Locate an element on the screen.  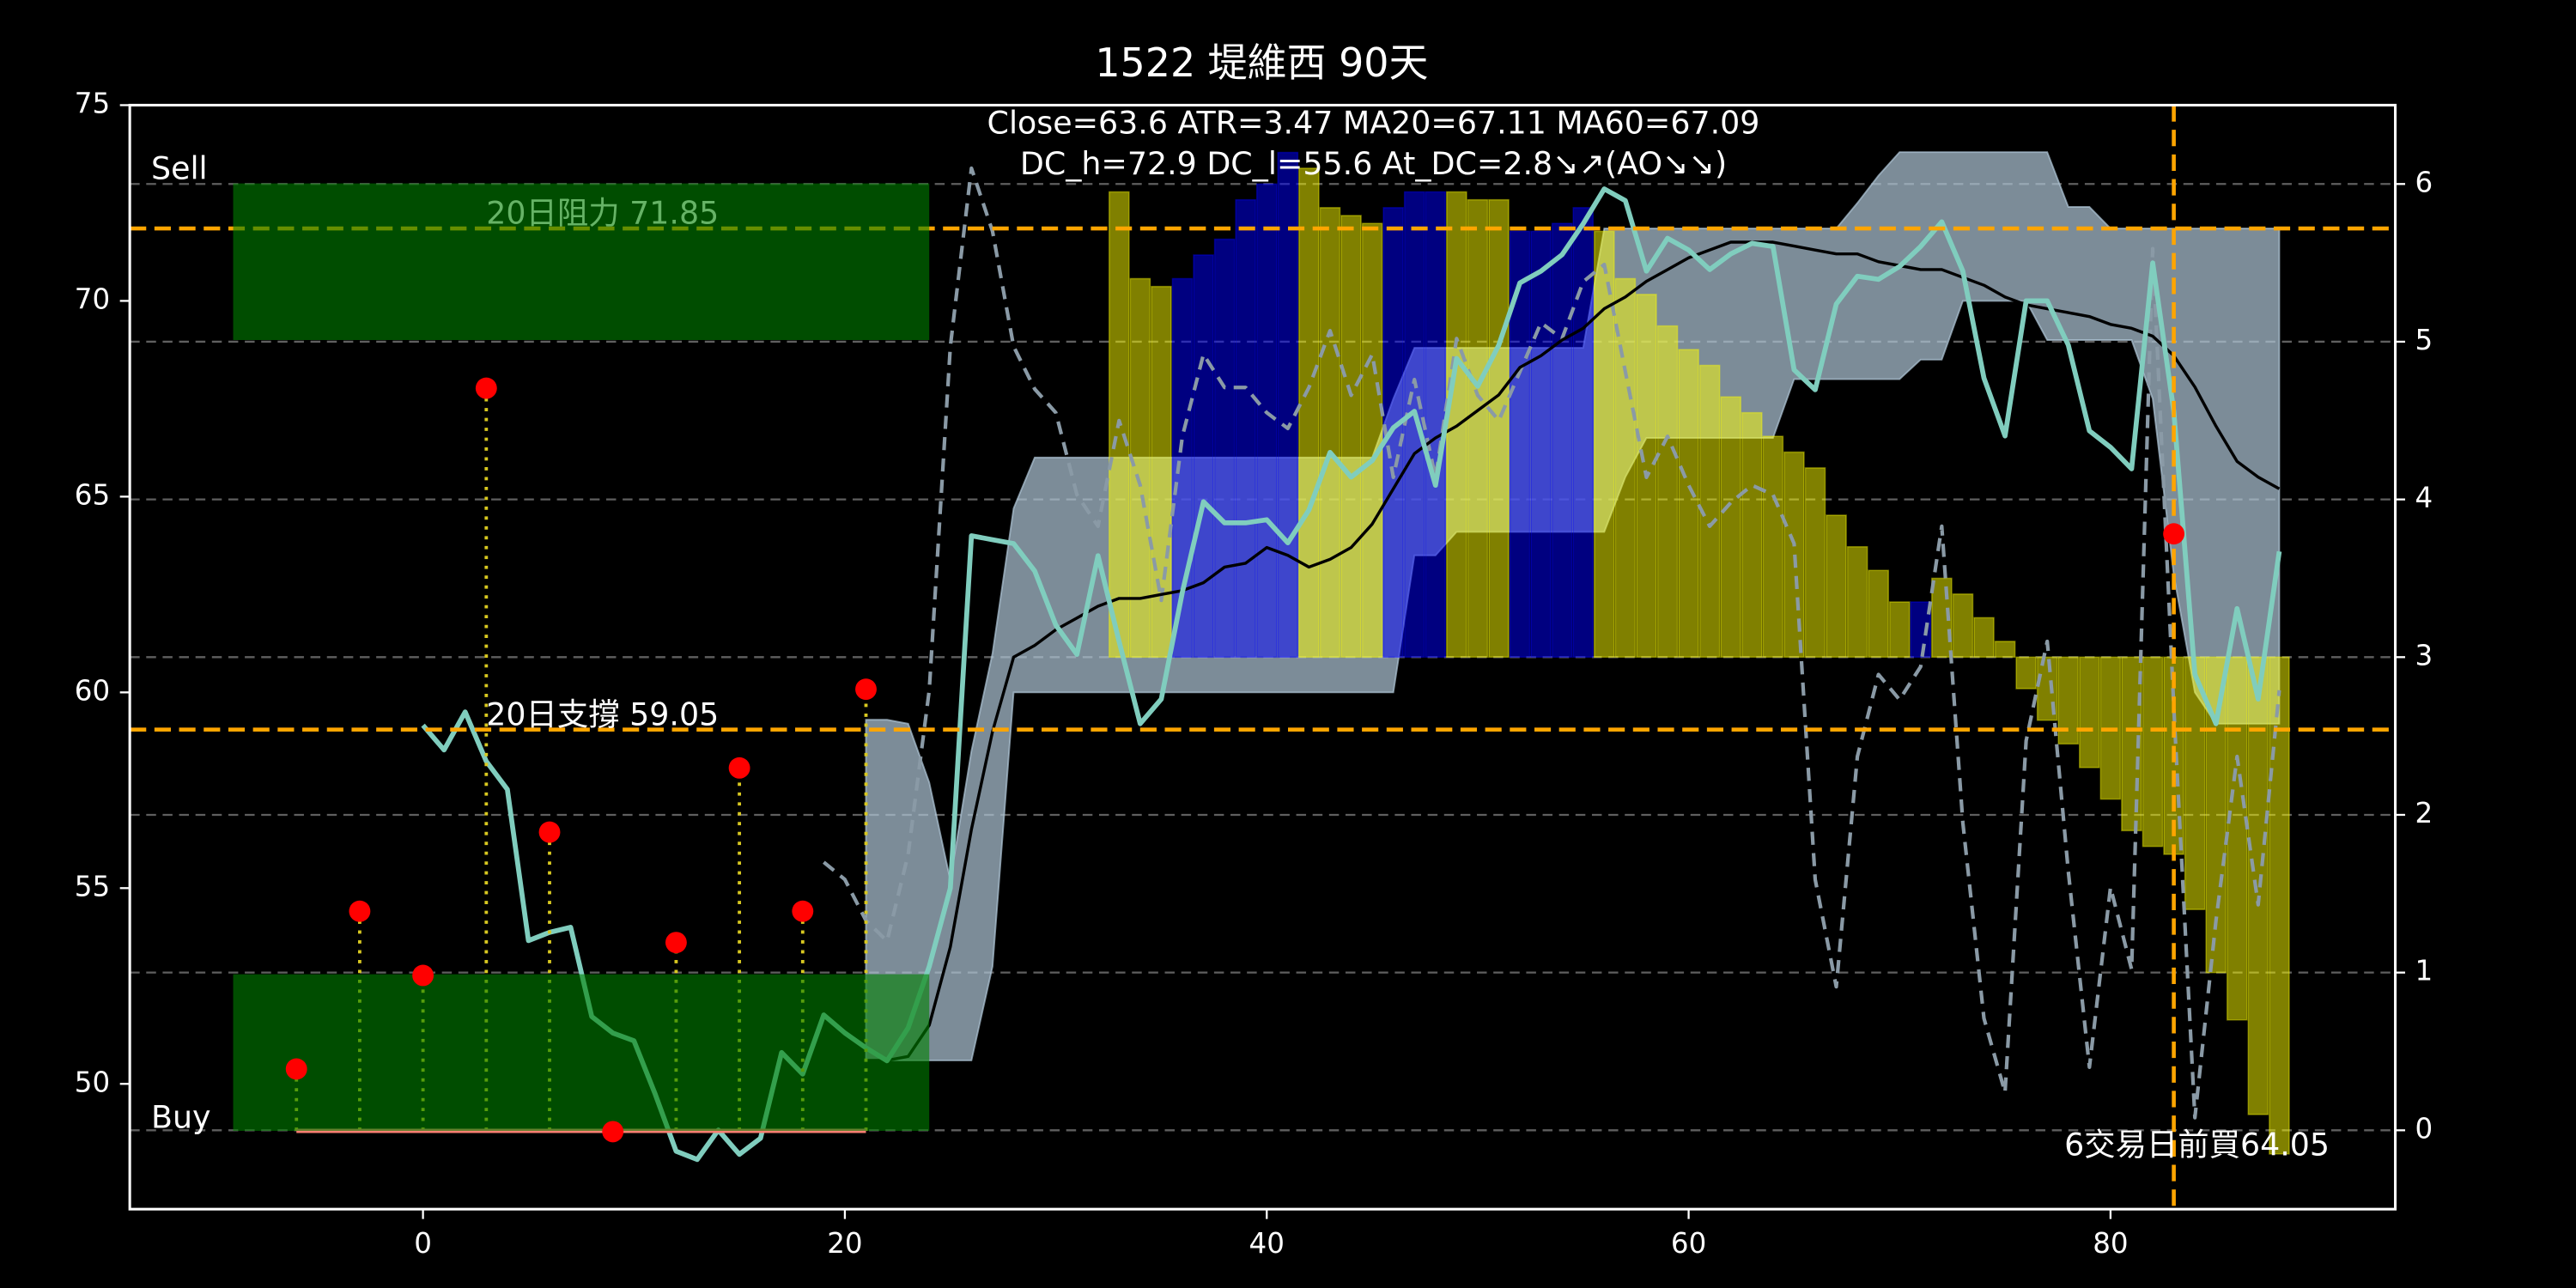
annotation: DC_h=72.9 DC_l=55.6 At_DC=2.8↘↗(AO↘↘) is located at coordinates (1374, 164).